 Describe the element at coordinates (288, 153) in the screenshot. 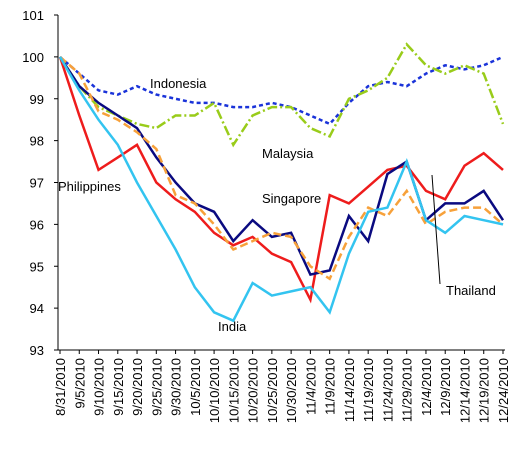

I see `series-label: Malaysia` at that location.